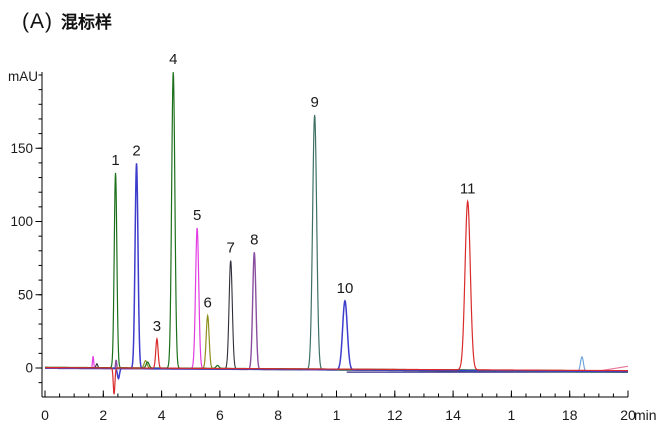  Describe the element at coordinates (231, 248) in the screenshot. I see `svg-text: 7` at that location.